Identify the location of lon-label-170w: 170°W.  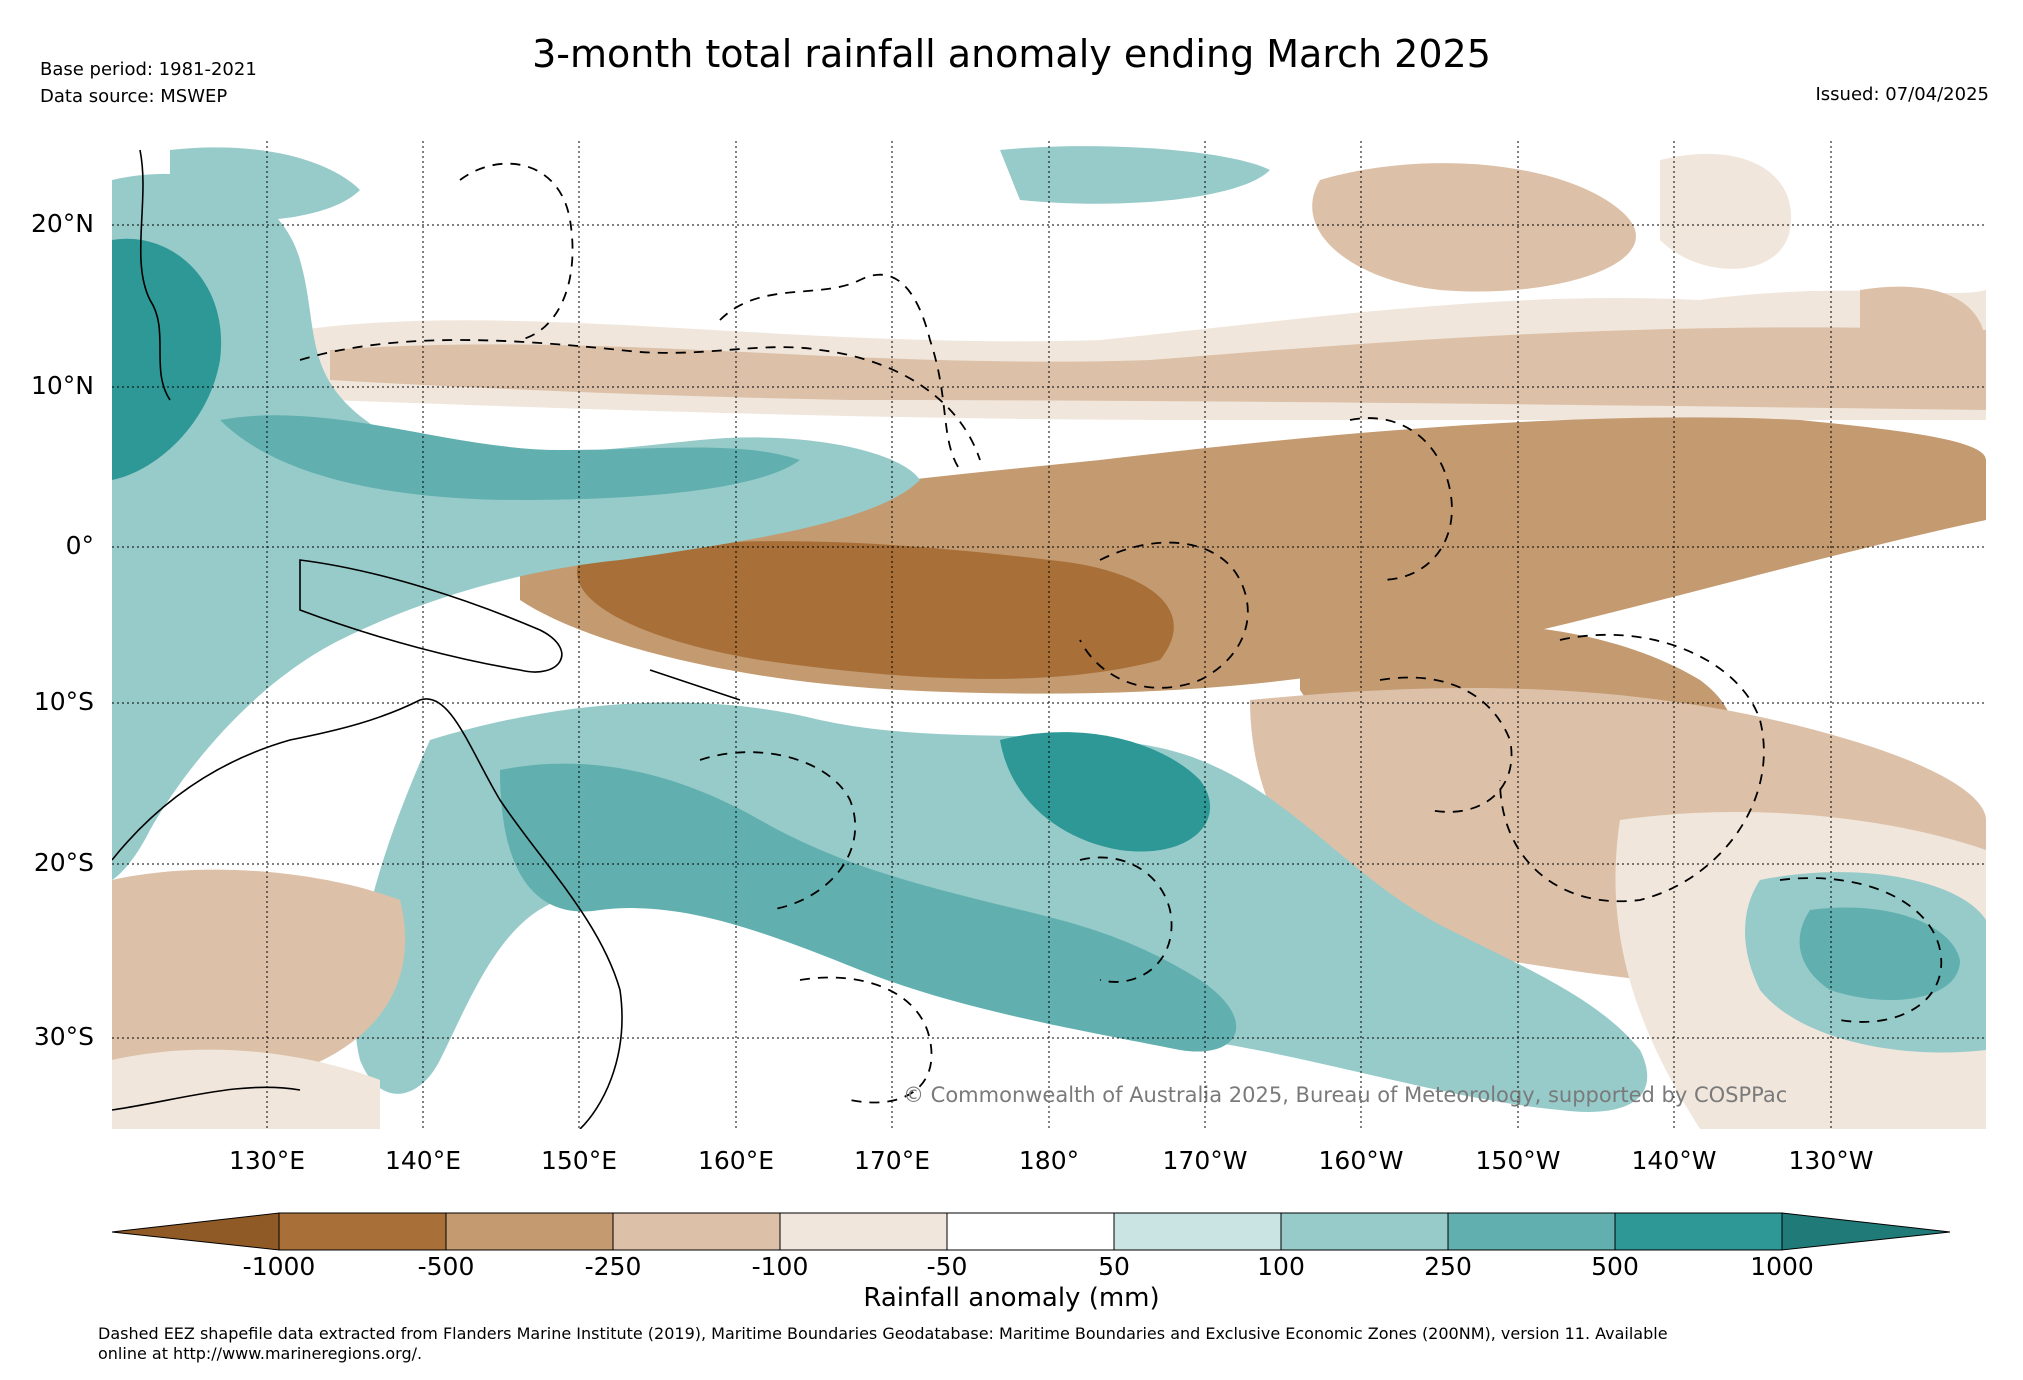
(1205, 1160).